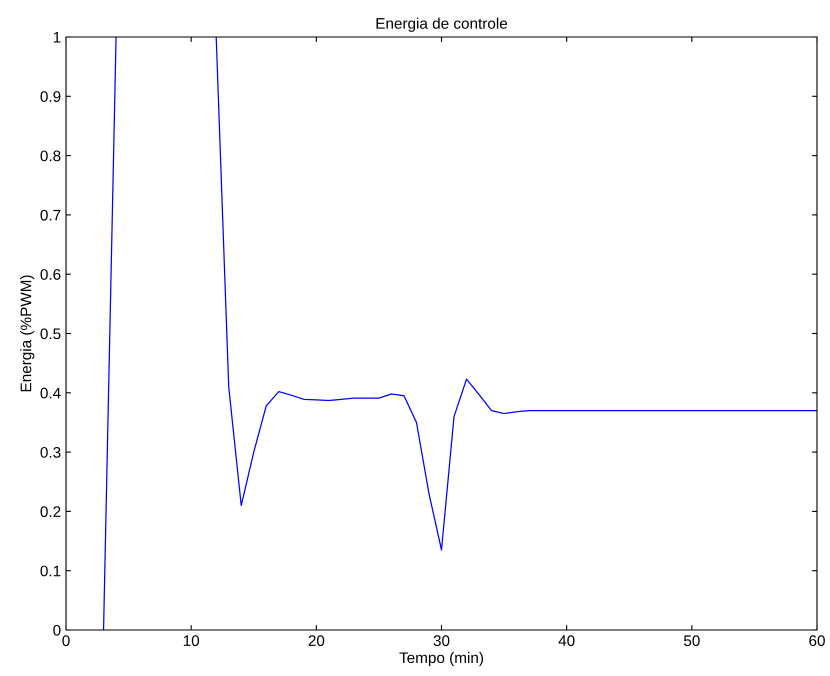 This screenshot has width=830, height=676. I want to click on x-tick-label: 0, so click(66, 640).